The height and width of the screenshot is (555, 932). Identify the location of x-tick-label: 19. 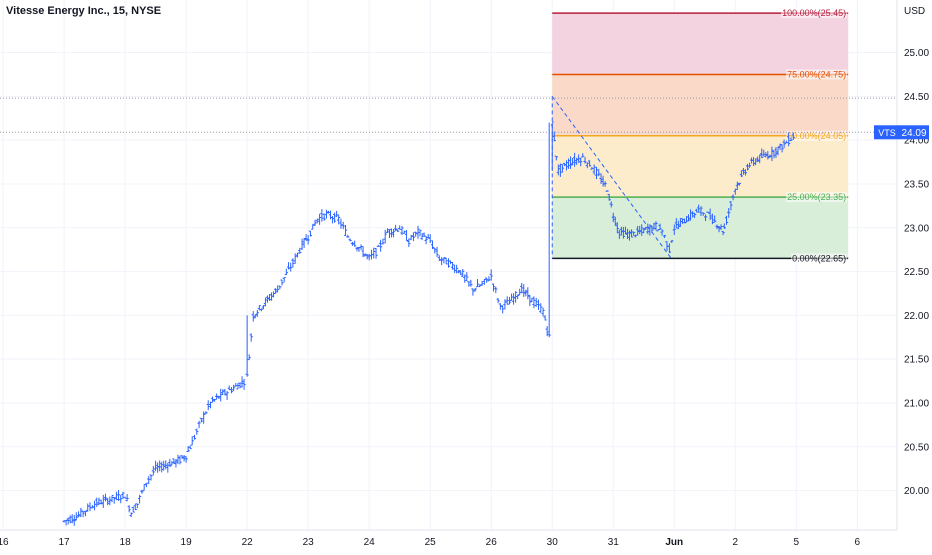
(187, 542).